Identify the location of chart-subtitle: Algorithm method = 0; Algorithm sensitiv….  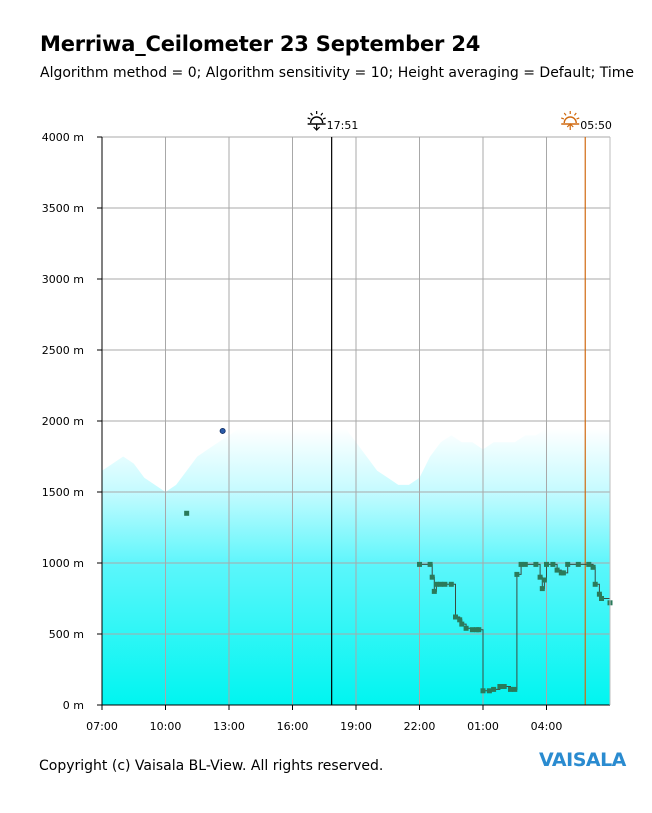
(337, 73).